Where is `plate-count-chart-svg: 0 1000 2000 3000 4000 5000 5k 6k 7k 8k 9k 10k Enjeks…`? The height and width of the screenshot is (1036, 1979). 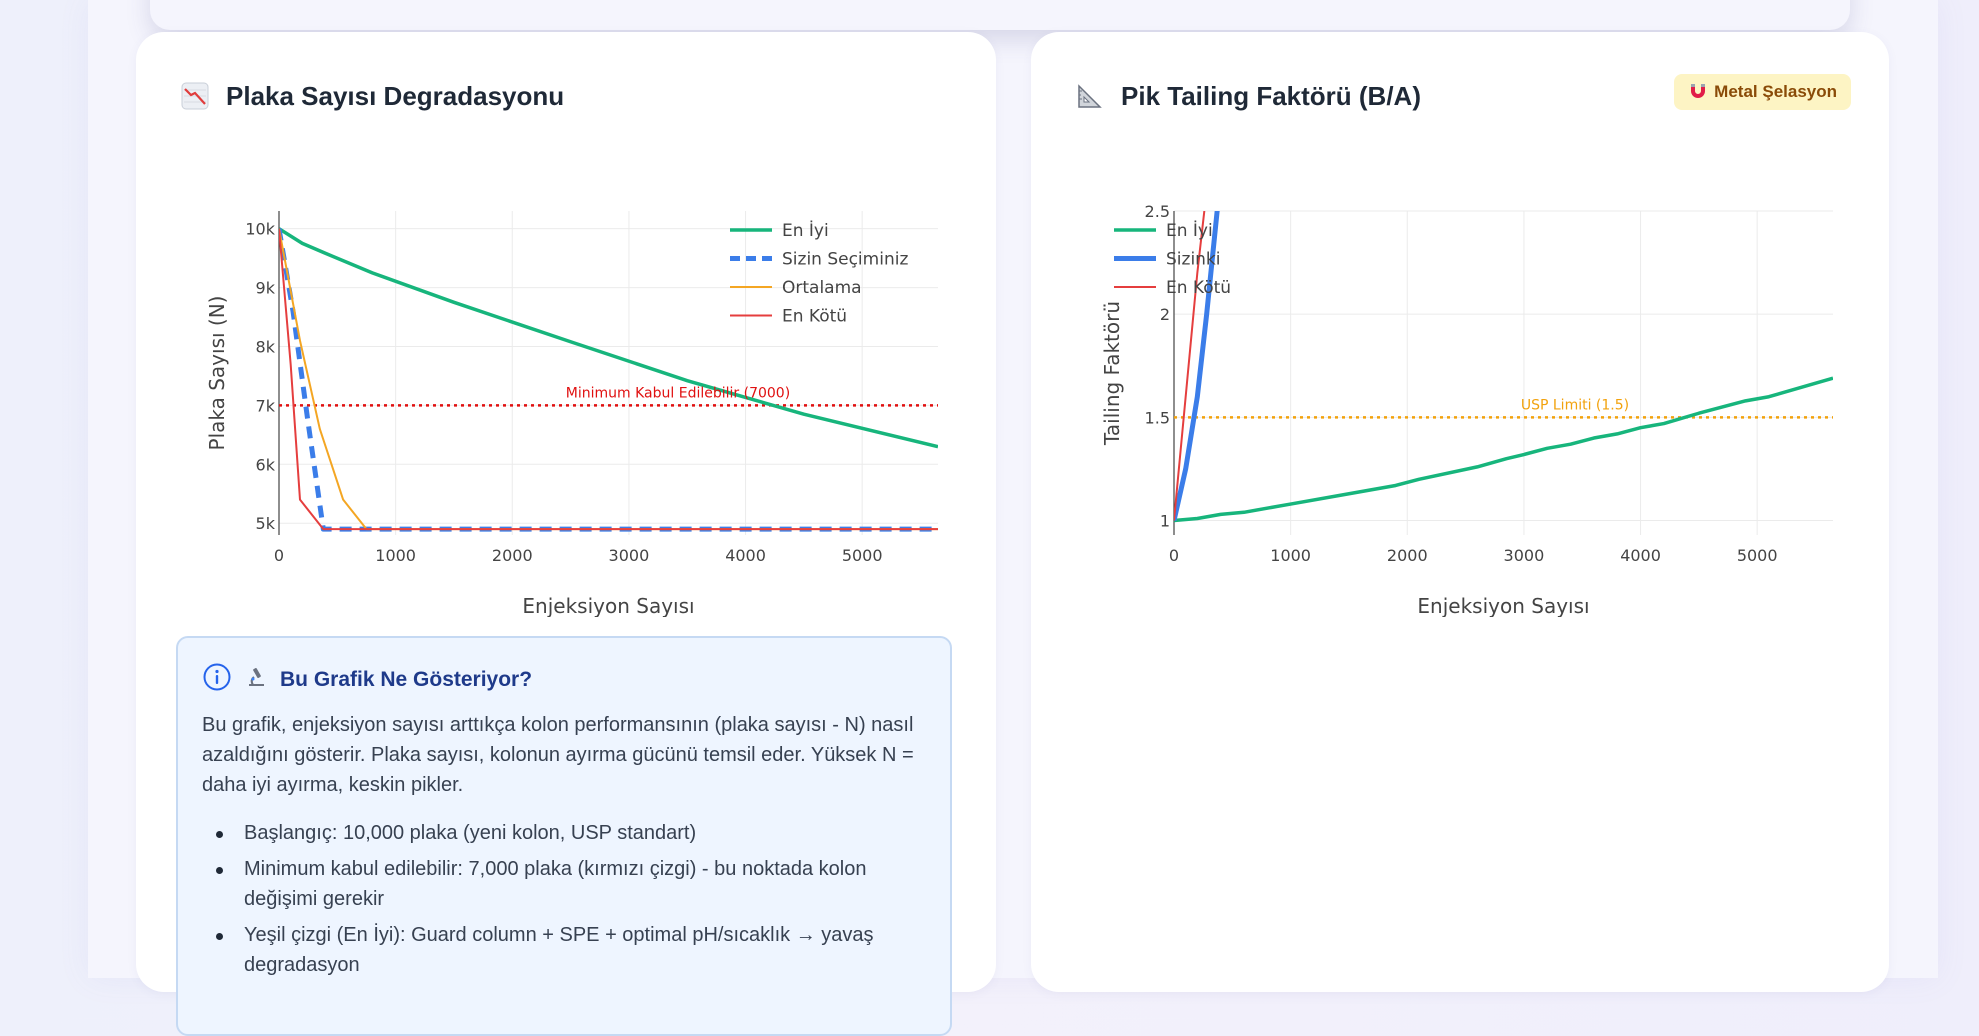 plate-count-chart-svg: 0 1000 2000 3000 4000 5000 5k 6k 7k 8k 9k 10k Enjeks… is located at coordinates (571, 414).